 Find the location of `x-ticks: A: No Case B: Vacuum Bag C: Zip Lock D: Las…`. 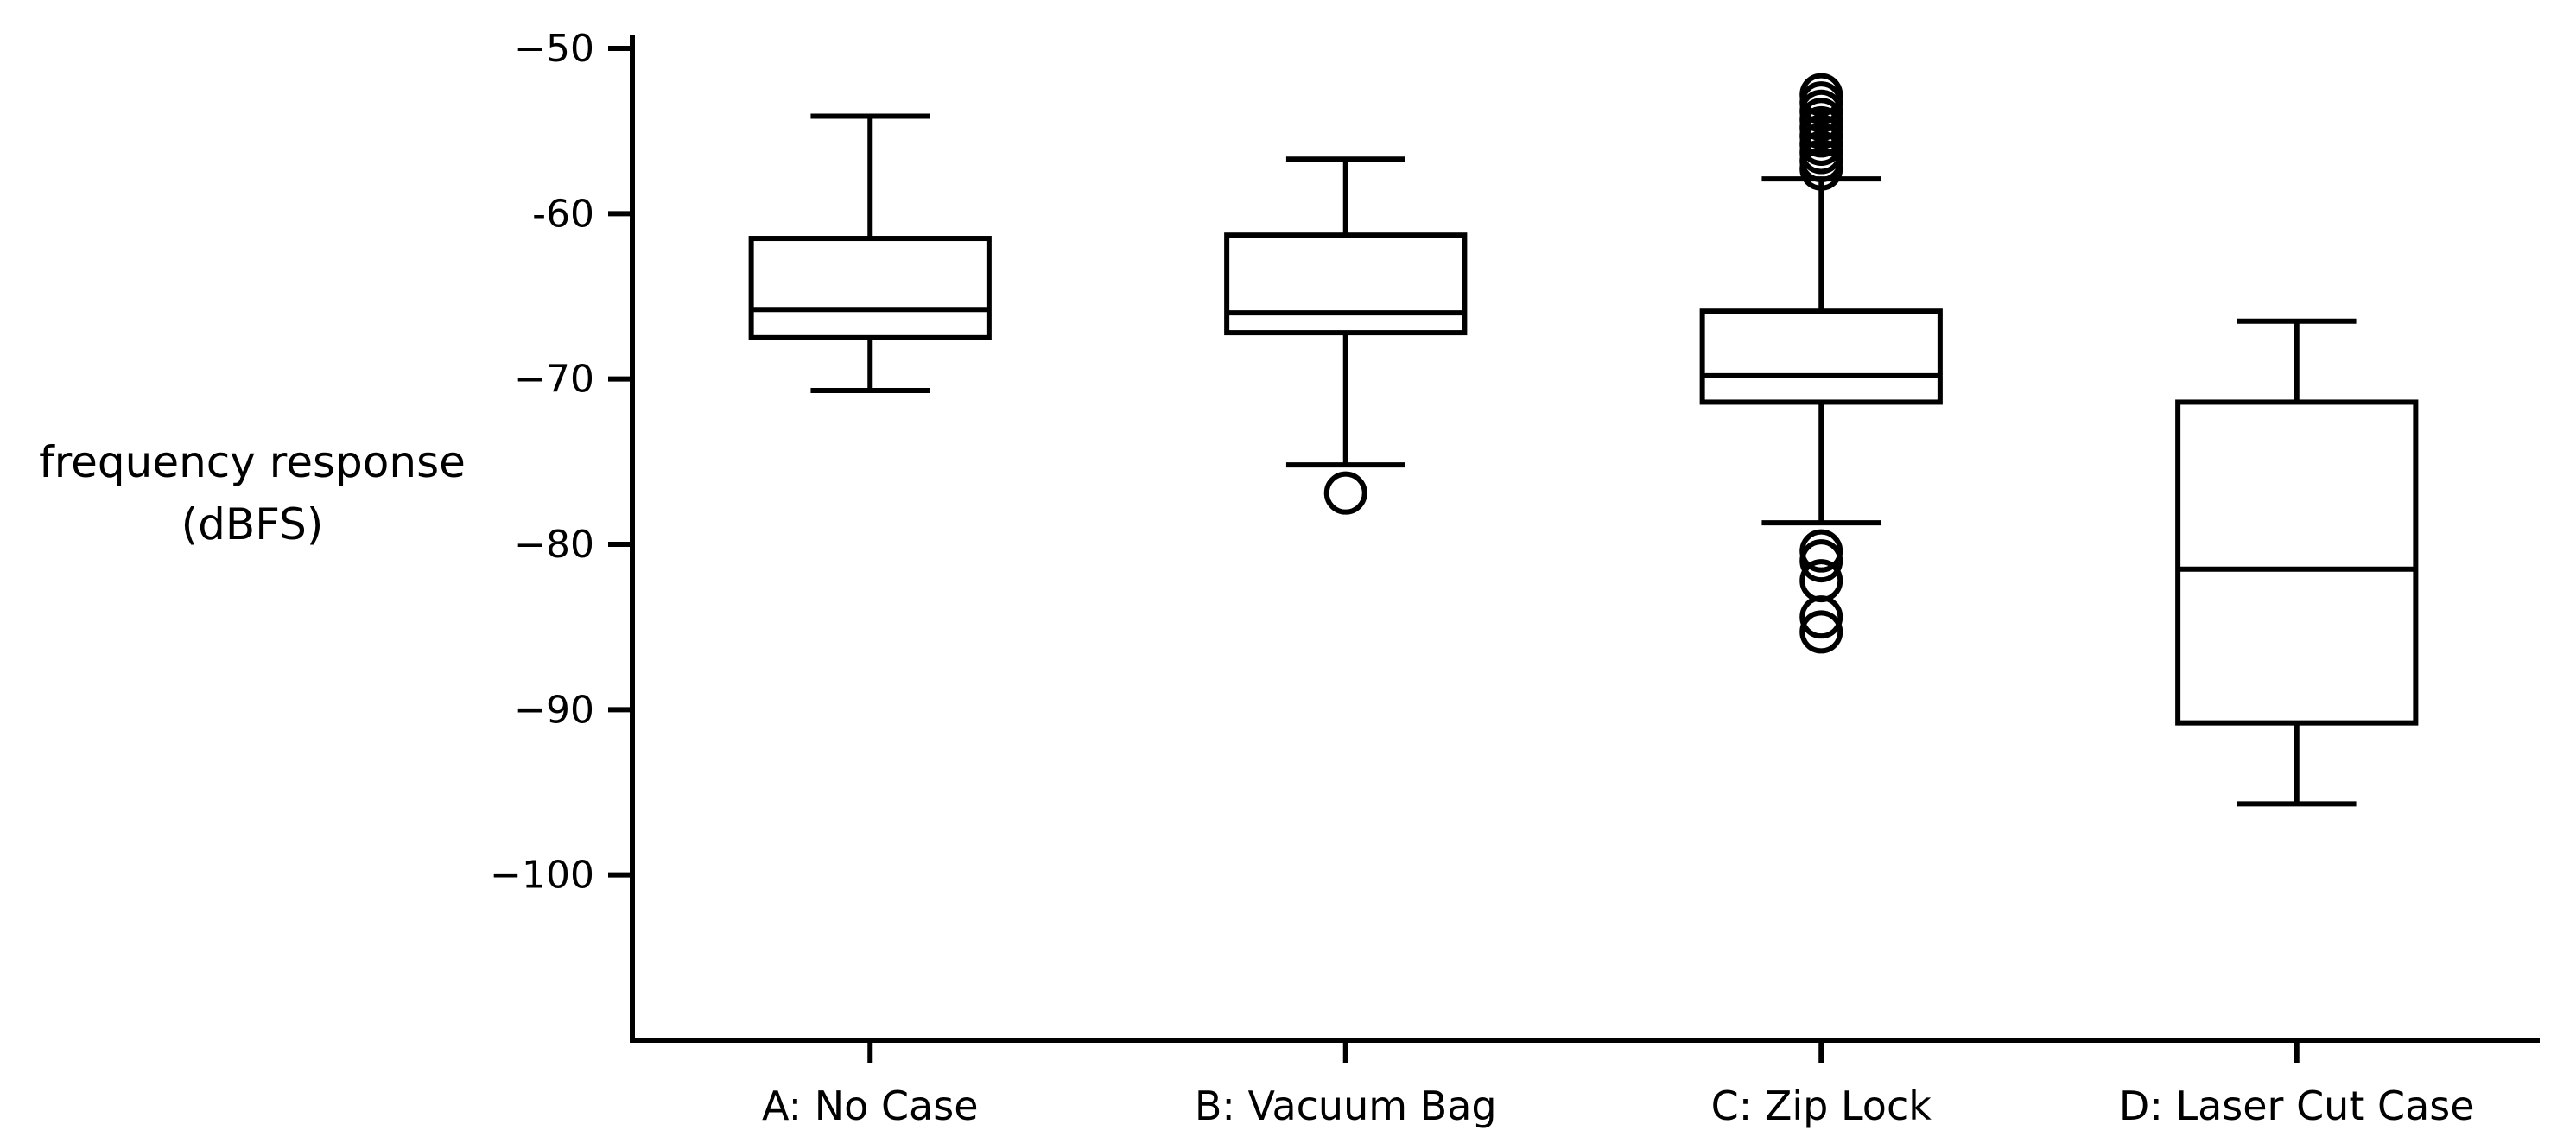

x-ticks: A: No Case B: Vacuum Bag C: Zip Lock D: Las… is located at coordinates (1618, 1085).